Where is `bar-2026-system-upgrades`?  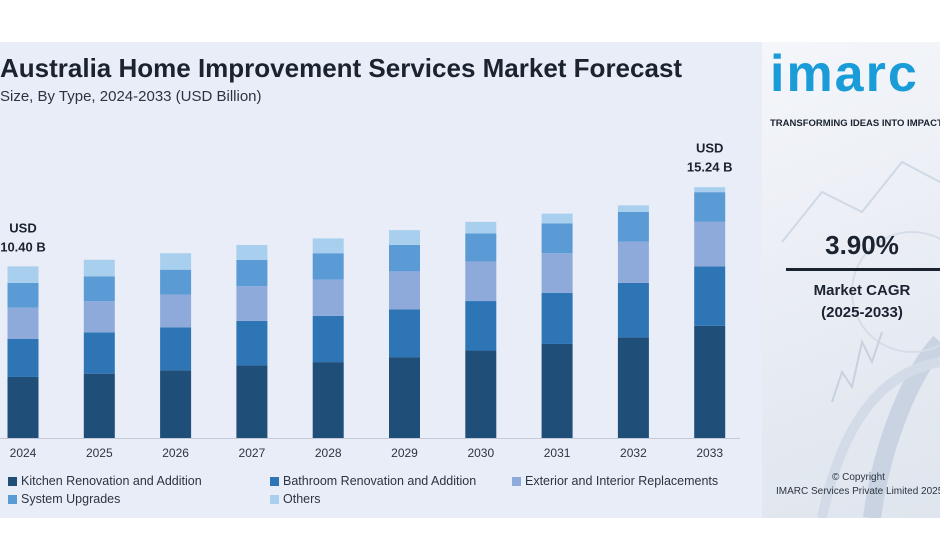
bar-2026-system-upgrades is located at coordinates (176, 282).